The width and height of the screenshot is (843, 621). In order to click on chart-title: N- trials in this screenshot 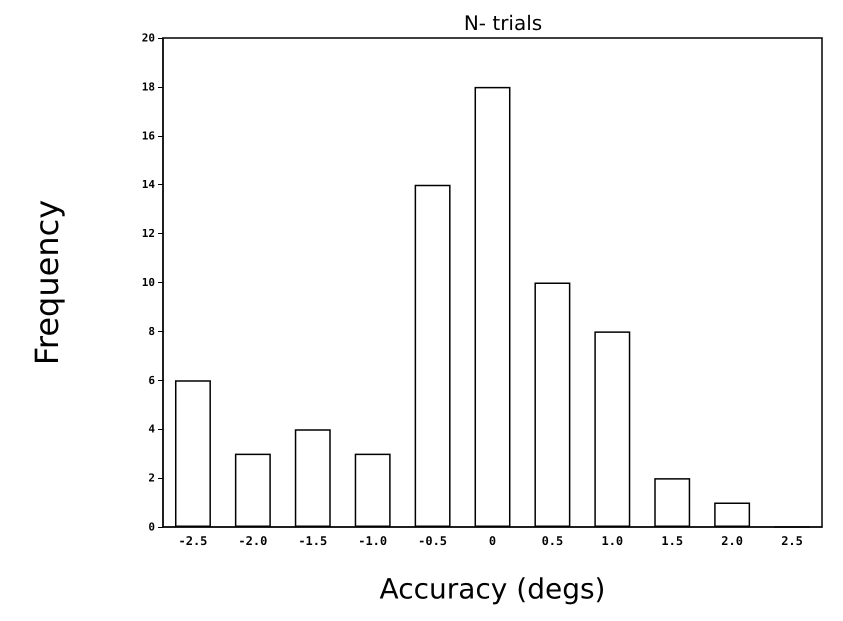, I will do `click(503, 23)`.